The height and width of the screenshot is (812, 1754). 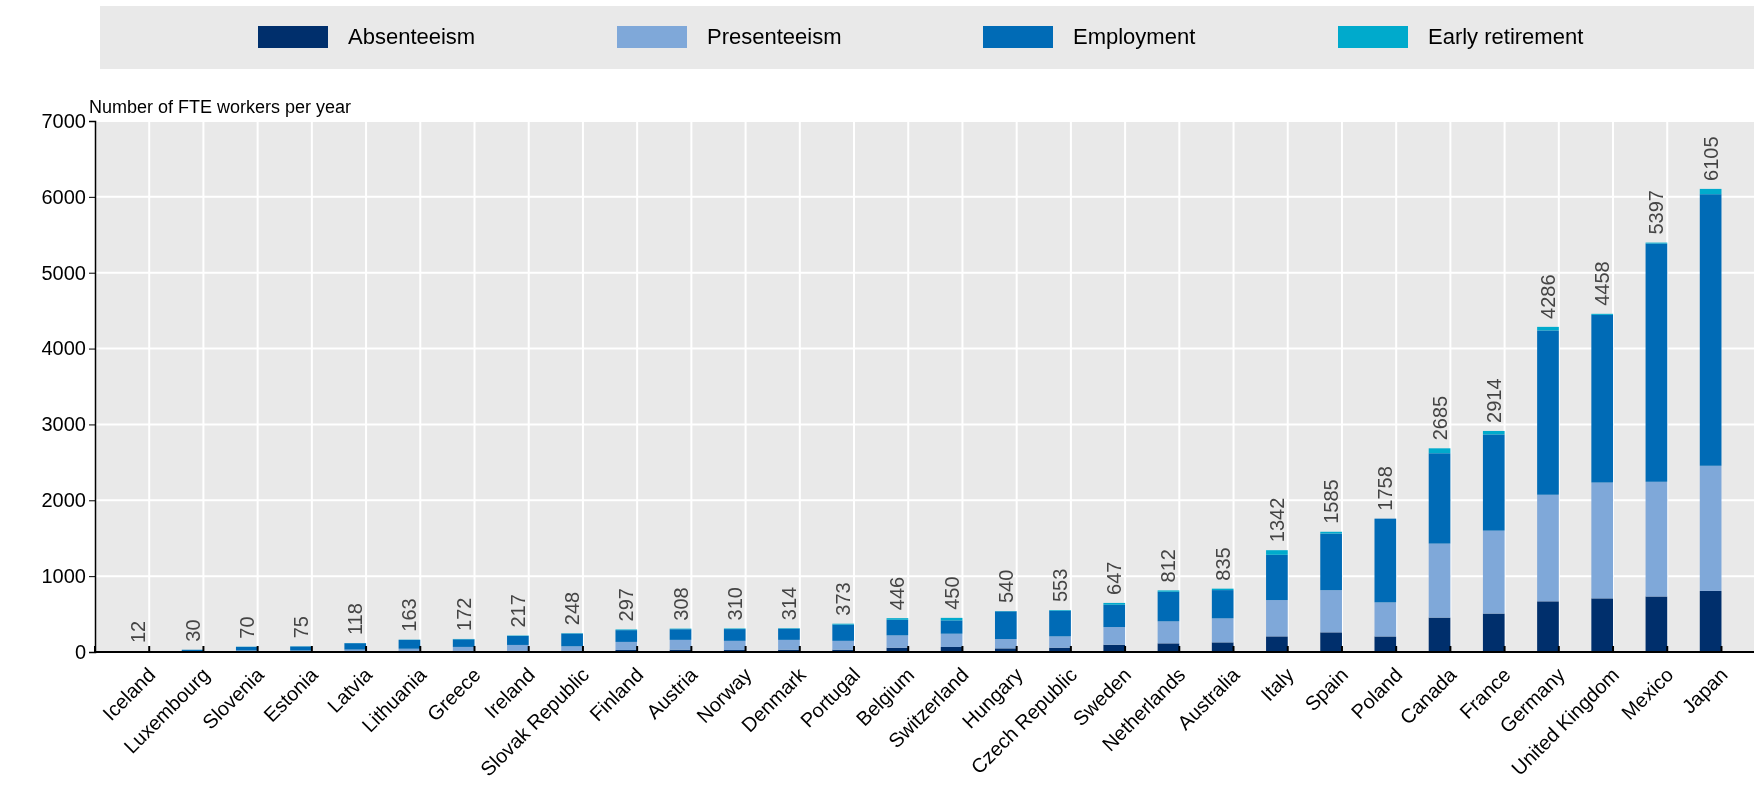 What do you see at coordinates (355, 619) in the screenshot?
I see `total-label: 118` at bounding box center [355, 619].